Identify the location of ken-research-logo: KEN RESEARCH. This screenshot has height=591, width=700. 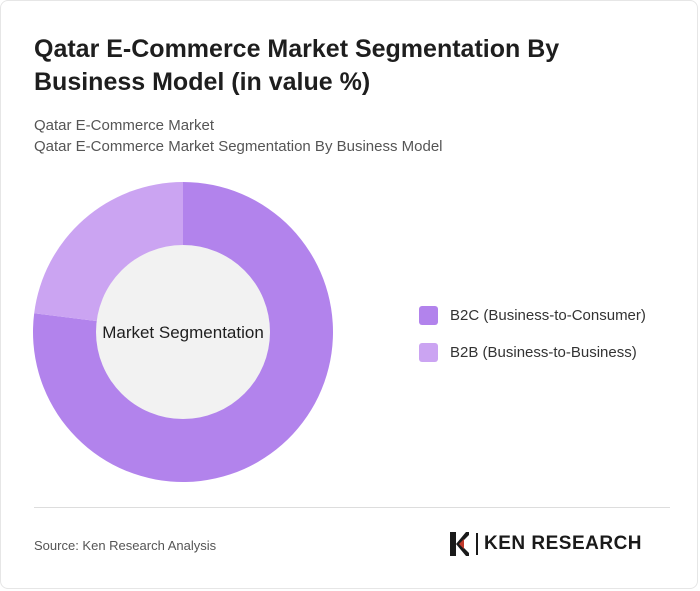
(545, 544).